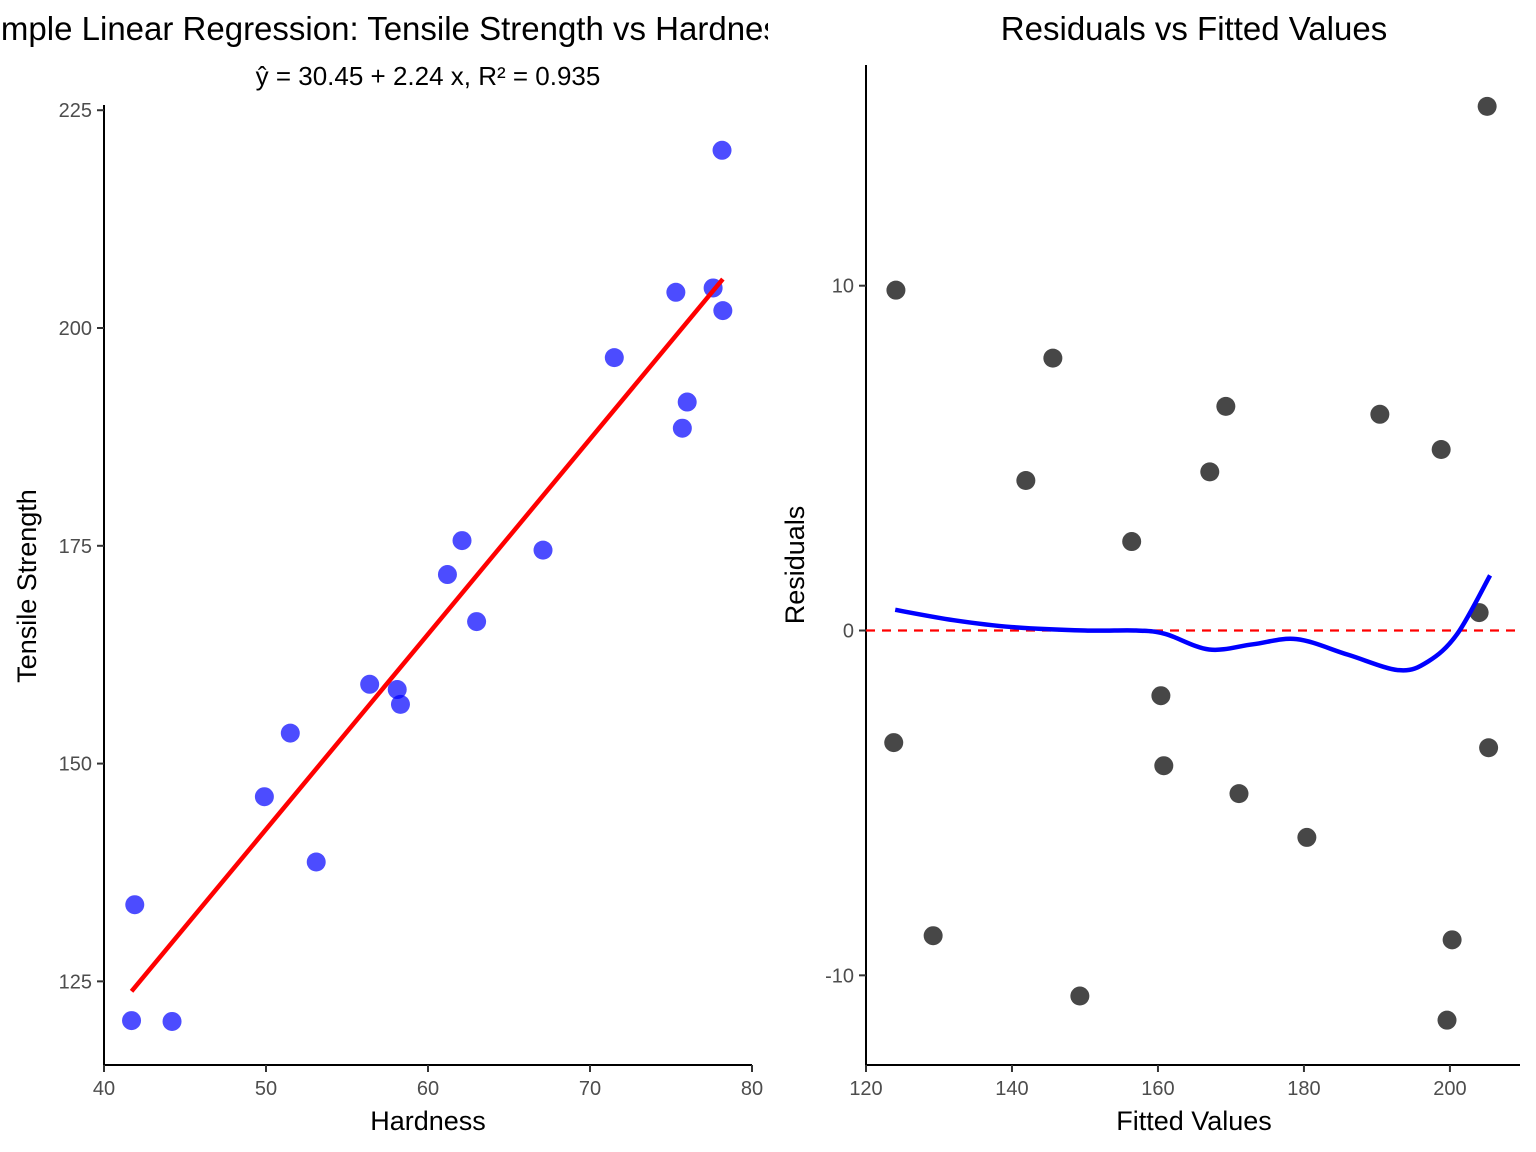 This screenshot has height=1152, width=1536. What do you see at coordinates (266, 1089) in the screenshot?
I see `left-x-tick-label: 50` at bounding box center [266, 1089].